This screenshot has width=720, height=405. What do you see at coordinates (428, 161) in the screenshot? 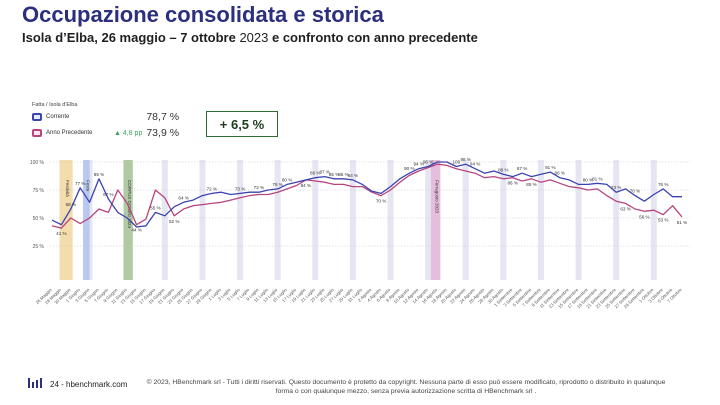
I see `data-label: 96 %` at bounding box center [428, 161].